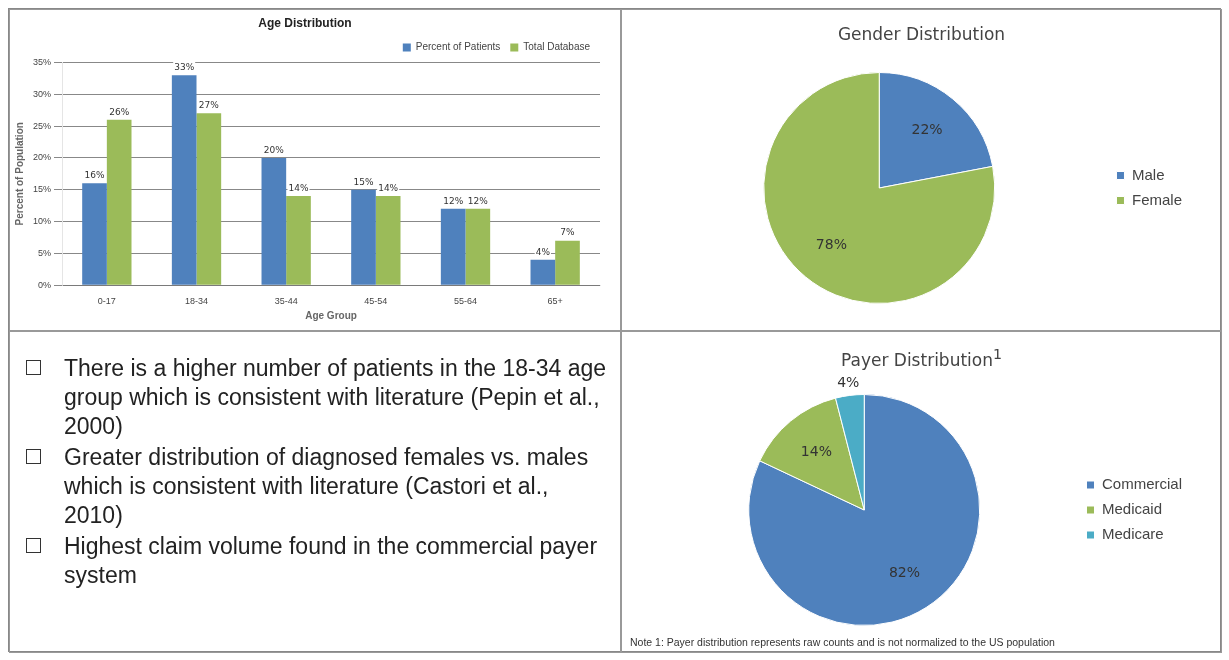 This screenshot has height=660, width=1229. What do you see at coordinates (42, 189) in the screenshot?
I see `y-tick-label: 15%` at bounding box center [42, 189].